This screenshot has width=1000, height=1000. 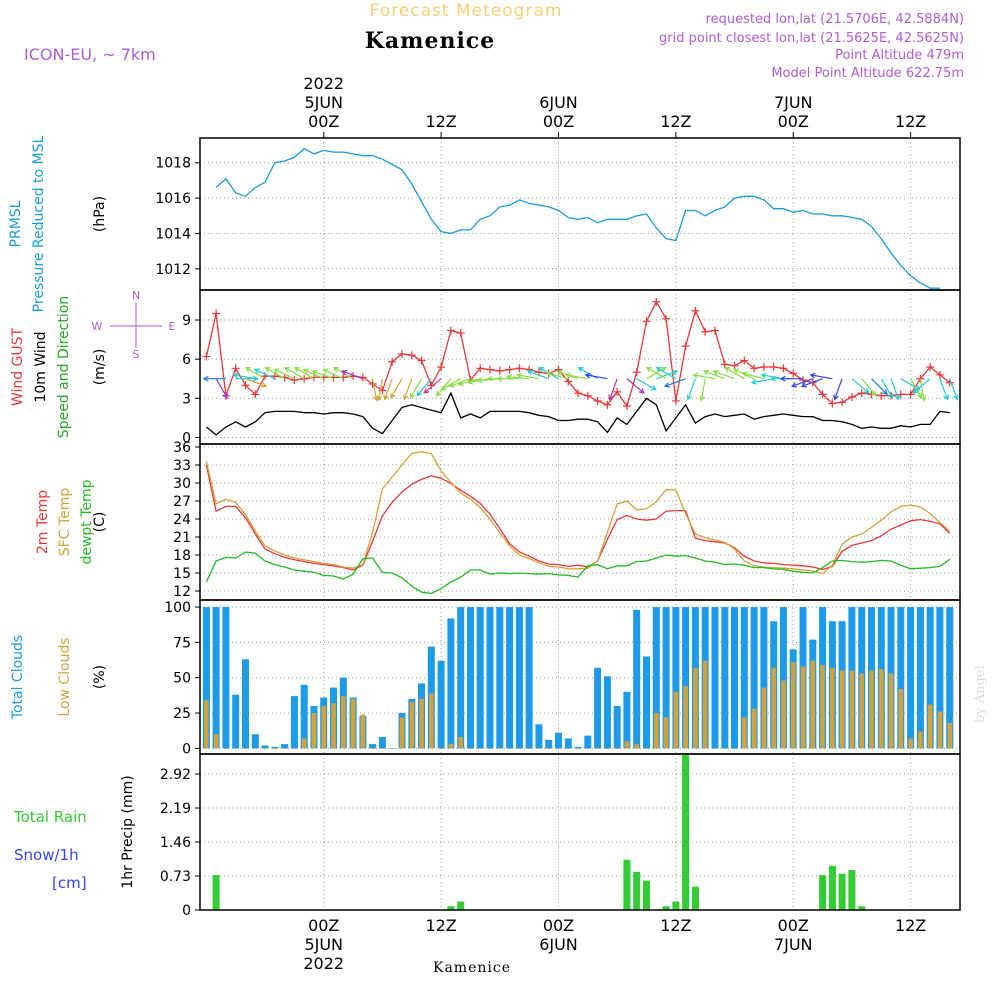 I want to click on bottom-time-label: 2022, so click(x=323, y=963).